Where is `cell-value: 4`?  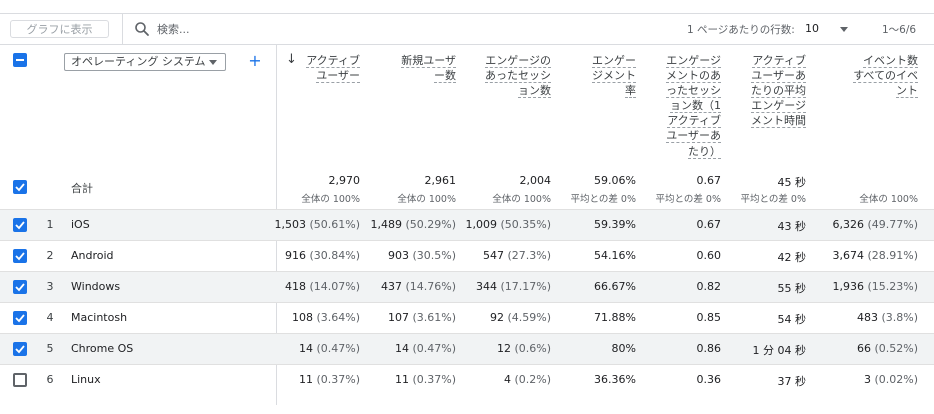 cell-value: 4 is located at coordinates (507, 379).